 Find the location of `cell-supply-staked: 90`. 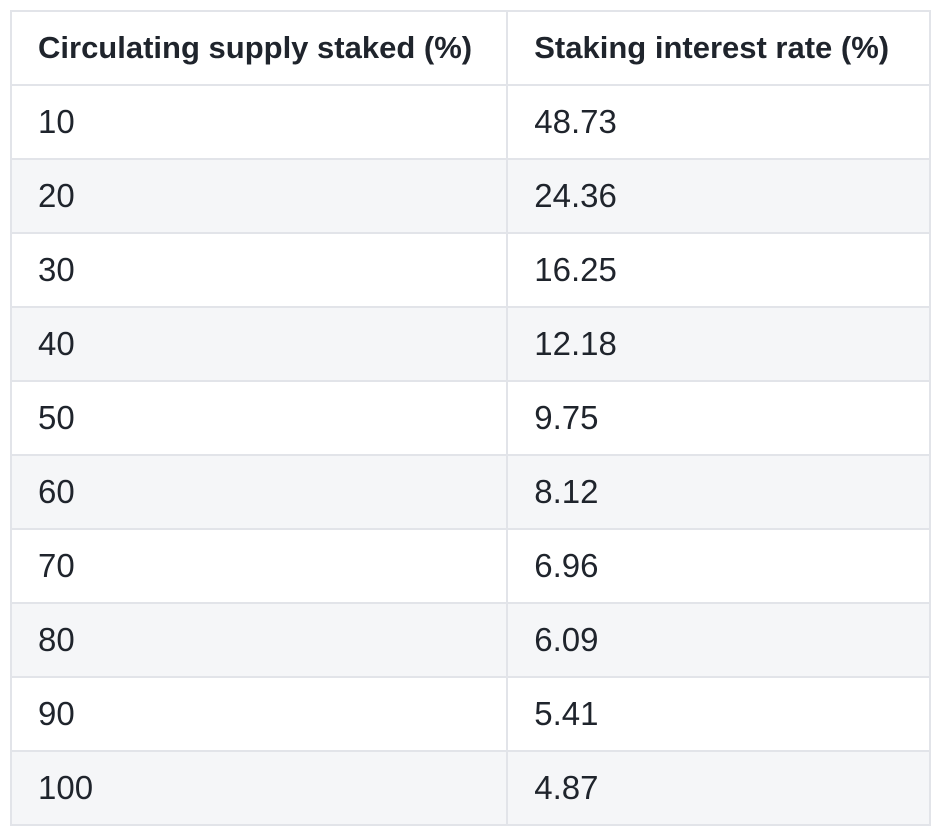

cell-supply-staked: 90 is located at coordinates (259, 714).